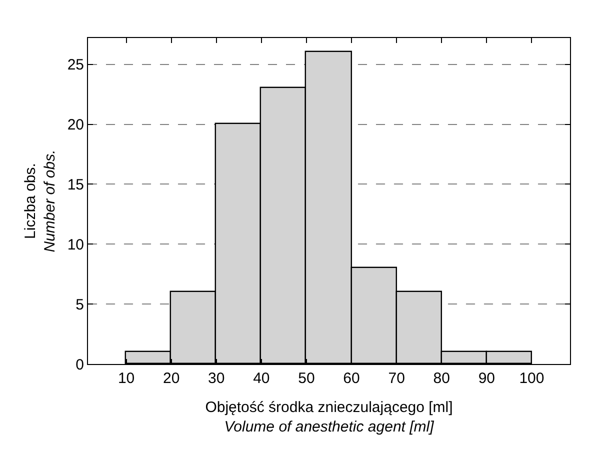  Describe the element at coordinates (351, 378) in the screenshot. I see `x-tick-label: 60` at that location.